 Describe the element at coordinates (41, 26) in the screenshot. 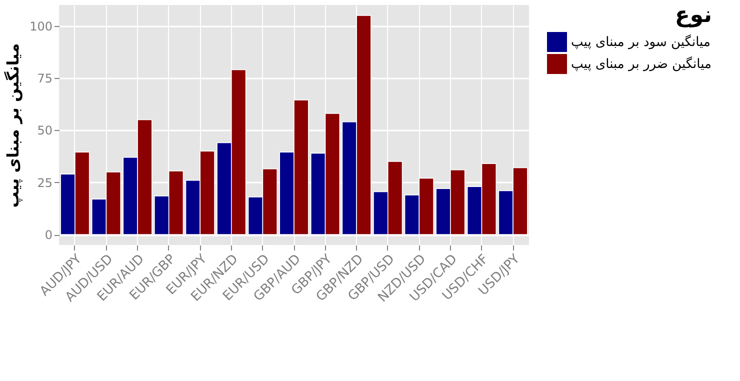

I see `y-tick-label: 100` at that location.